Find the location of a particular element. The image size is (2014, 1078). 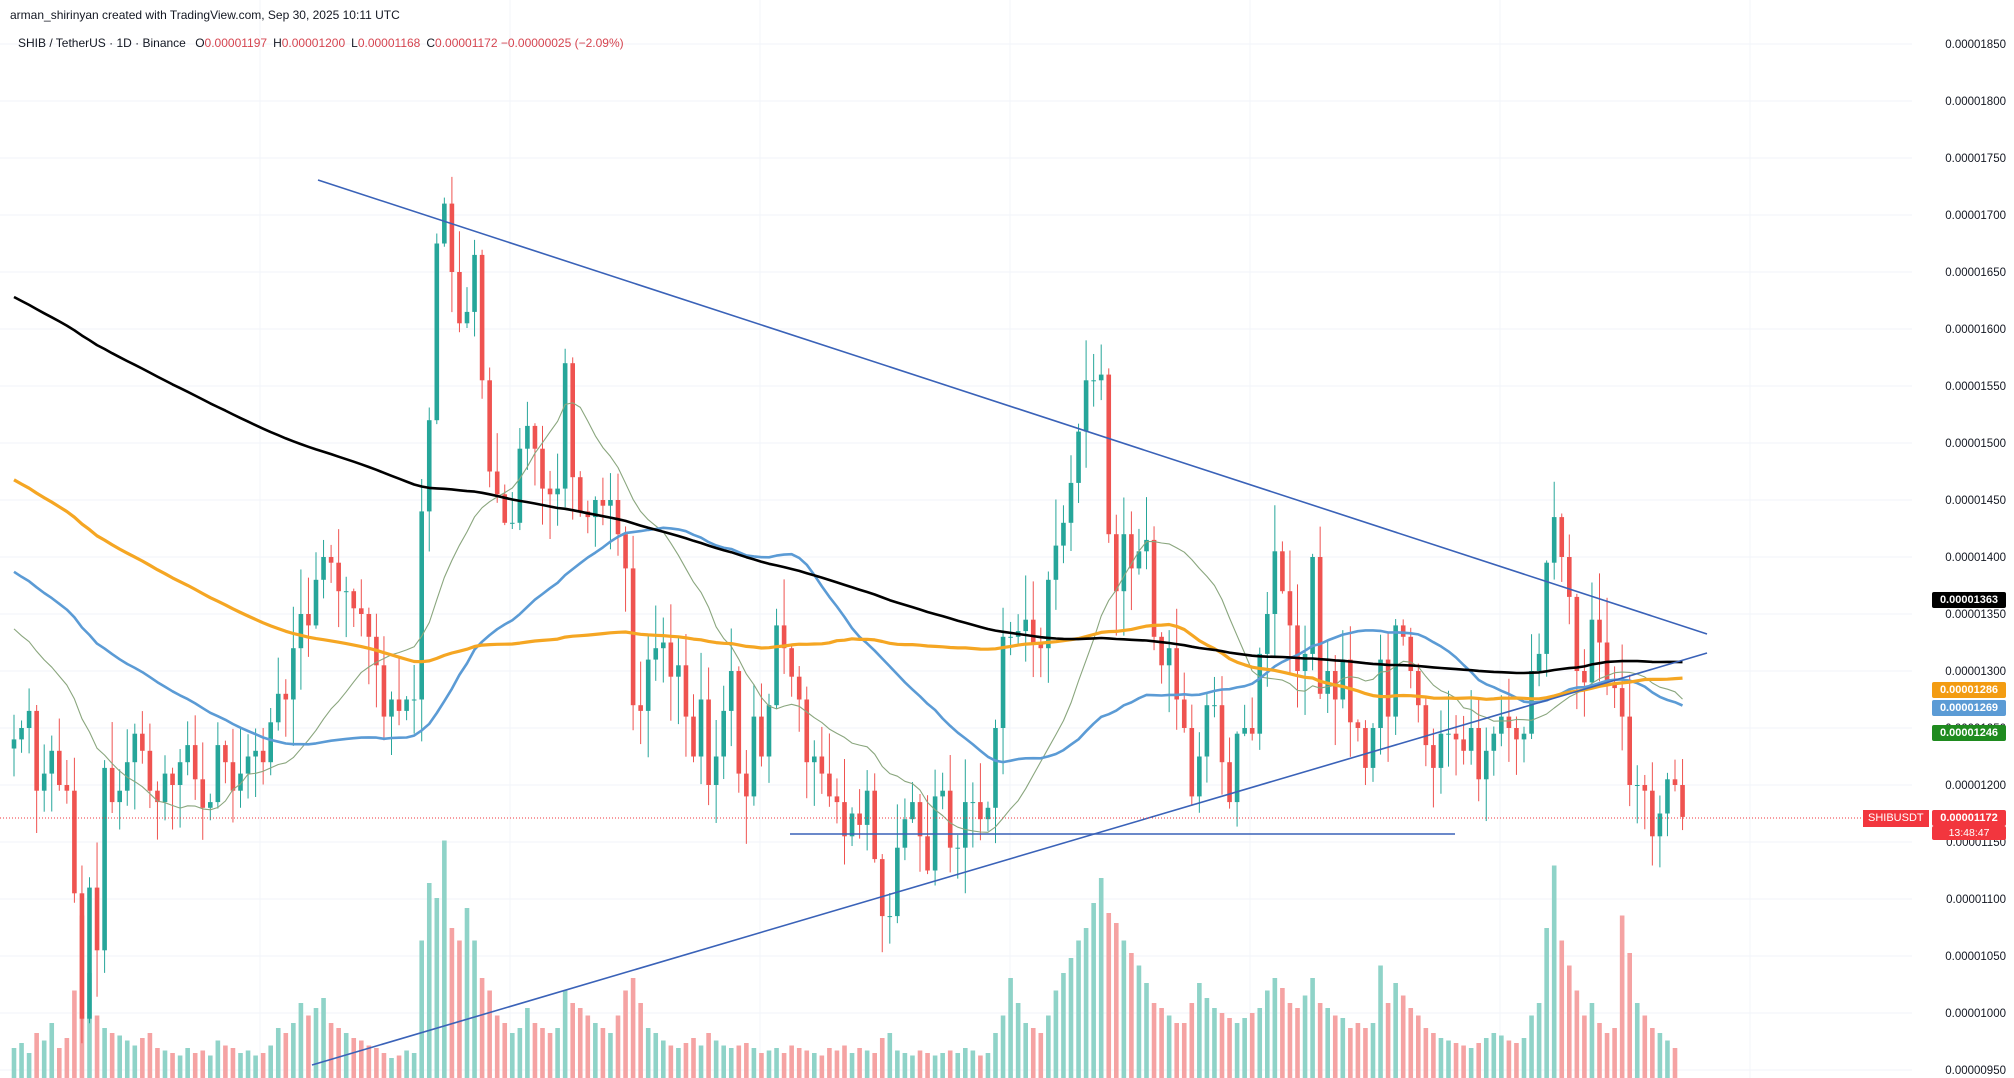

symbol-badge: SHIBUSDT is located at coordinates (1896, 818).